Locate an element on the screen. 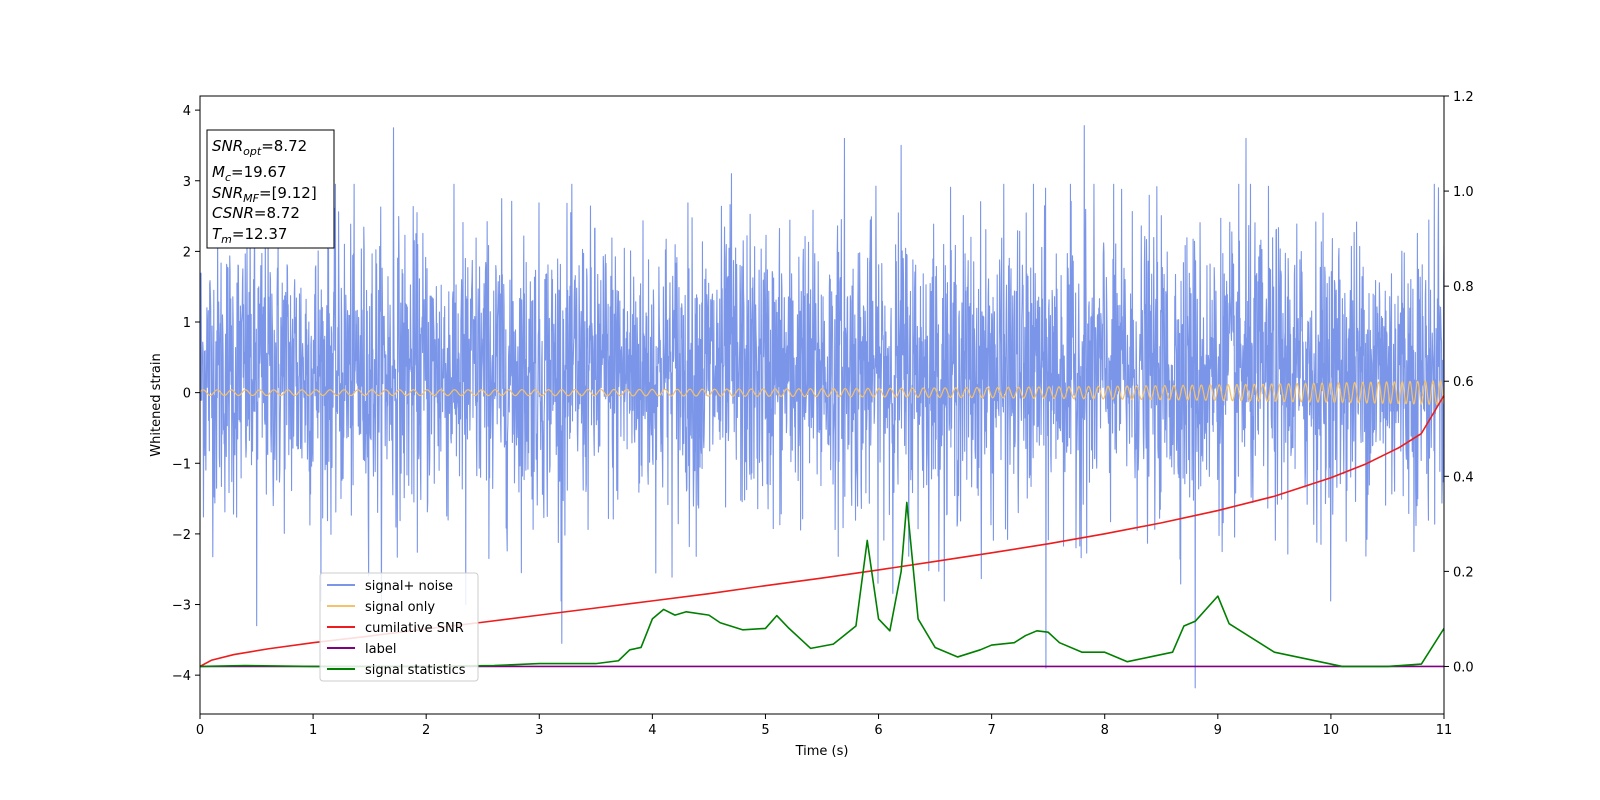 Image resolution: width=1600 pixels, height=800 pixels. x-tick-label: 3 is located at coordinates (539, 730).